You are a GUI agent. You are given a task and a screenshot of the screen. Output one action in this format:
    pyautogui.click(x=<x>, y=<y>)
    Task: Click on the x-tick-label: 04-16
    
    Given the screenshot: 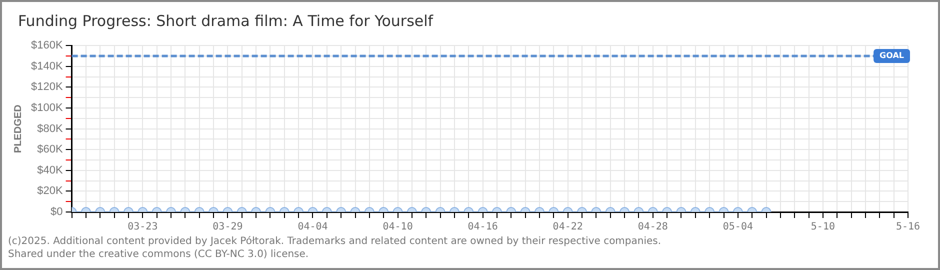 What is the action you would take?
    pyautogui.click(x=483, y=227)
    